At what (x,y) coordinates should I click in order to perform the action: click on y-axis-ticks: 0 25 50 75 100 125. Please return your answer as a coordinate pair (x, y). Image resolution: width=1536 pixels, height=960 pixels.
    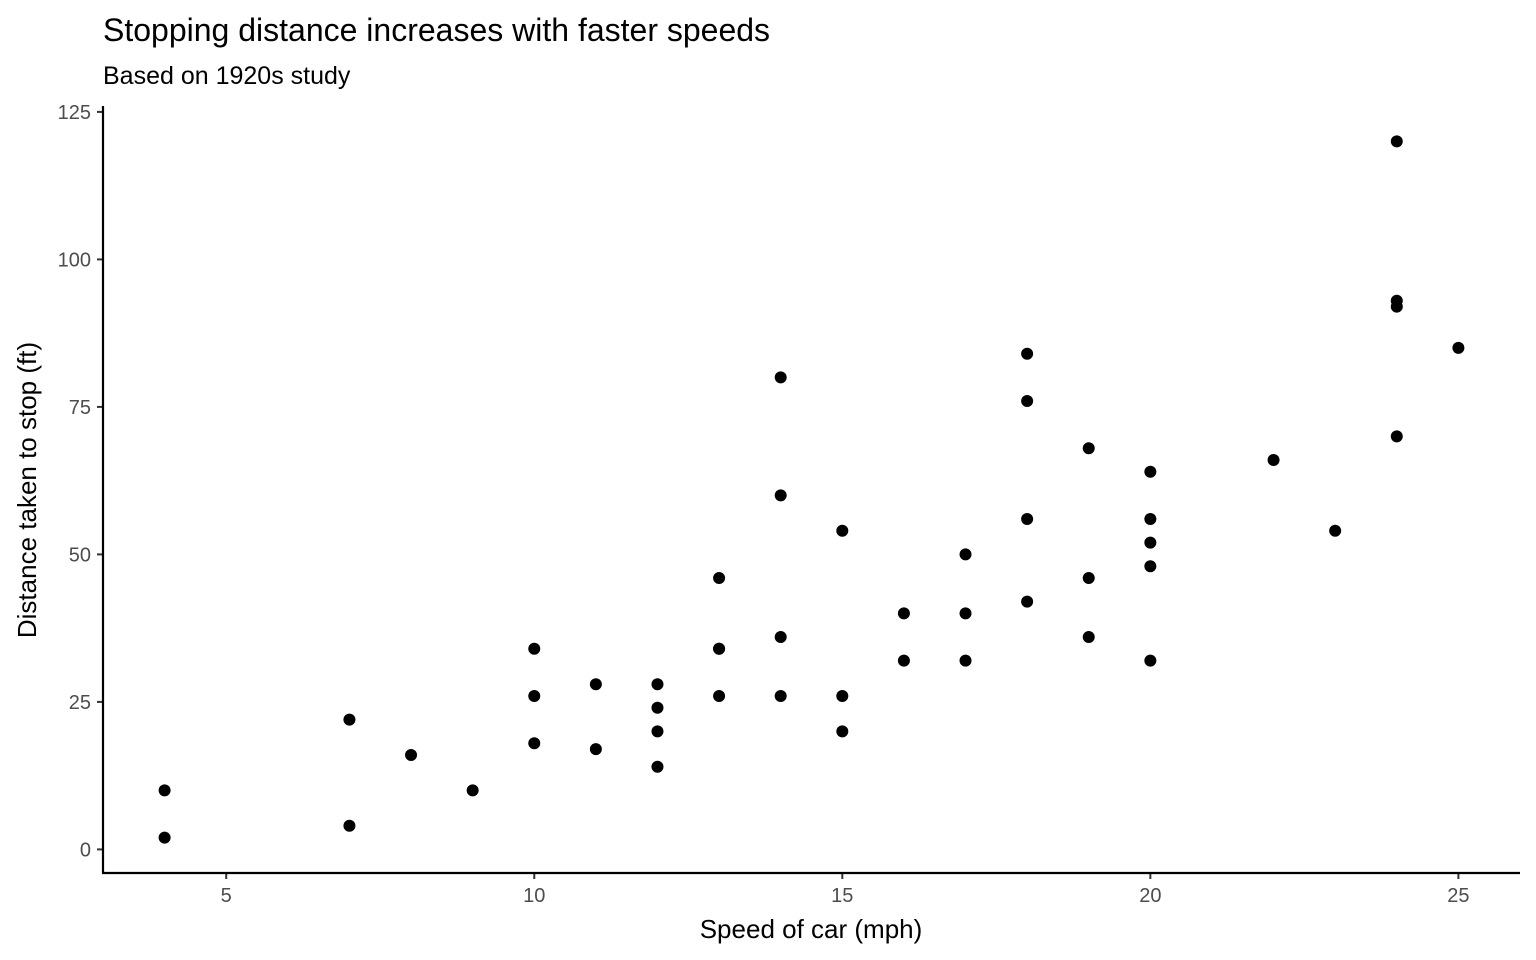
    Looking at the image, I should click on (80, 481).